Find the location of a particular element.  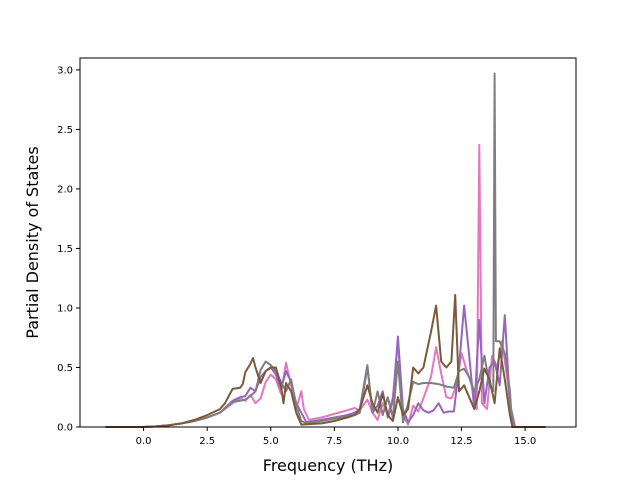

y-tick-label: 2.5 is located at coordinates (65, 130).